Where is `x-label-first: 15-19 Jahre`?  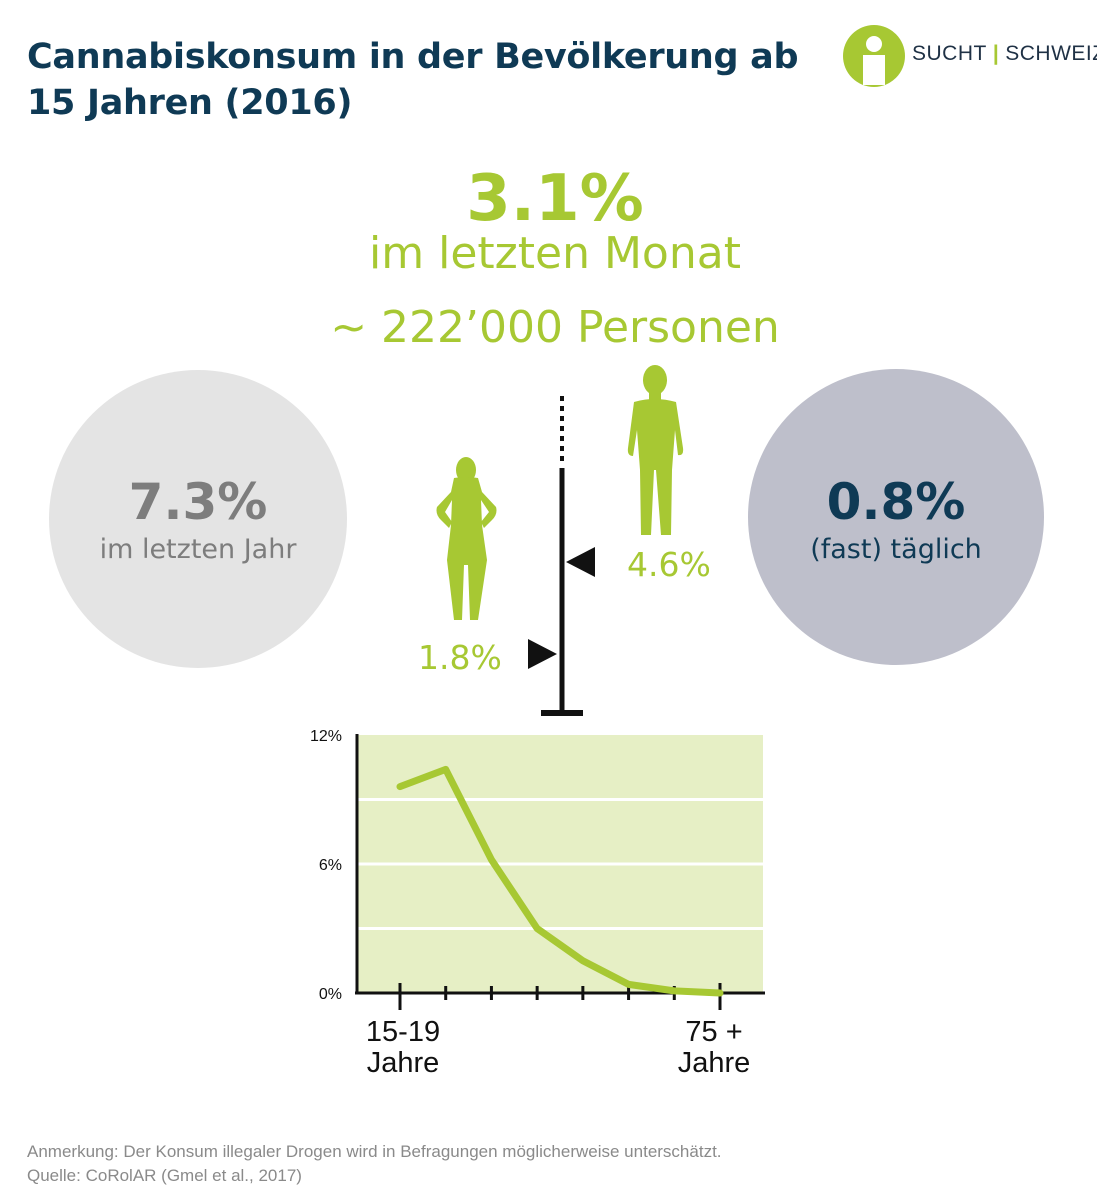 x-label-first: 15-19 Jahre is located at coordinates (403, 1048).